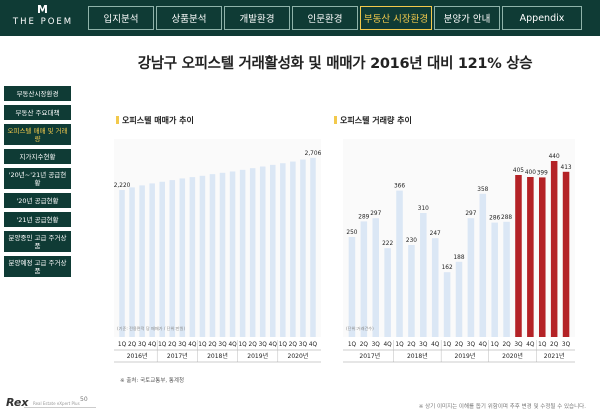  I want to click on sidebar-item-supply-2020: '20년 공급현황, so click(37, 200).